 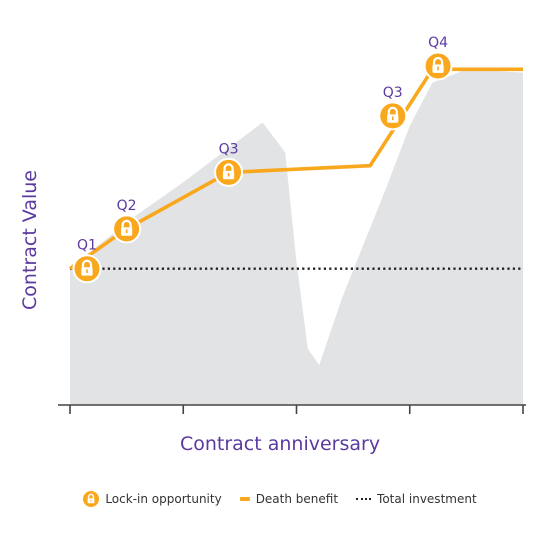 I want to click on lock-in-label: Q2, so click(x=127, y=206).